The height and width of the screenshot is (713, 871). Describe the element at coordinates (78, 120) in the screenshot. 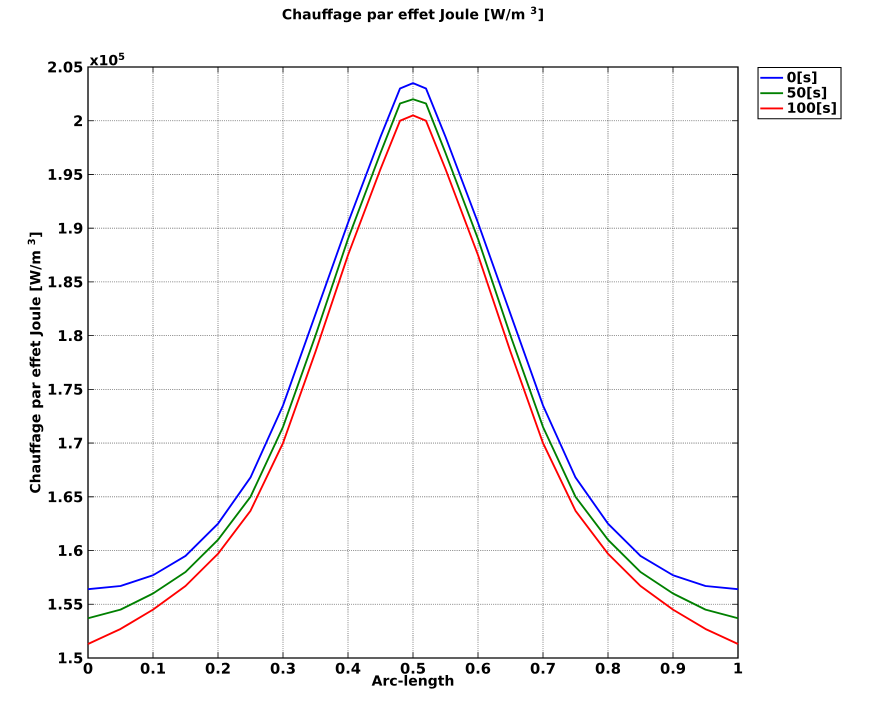

I see `y-tick-label: 2` at that location.